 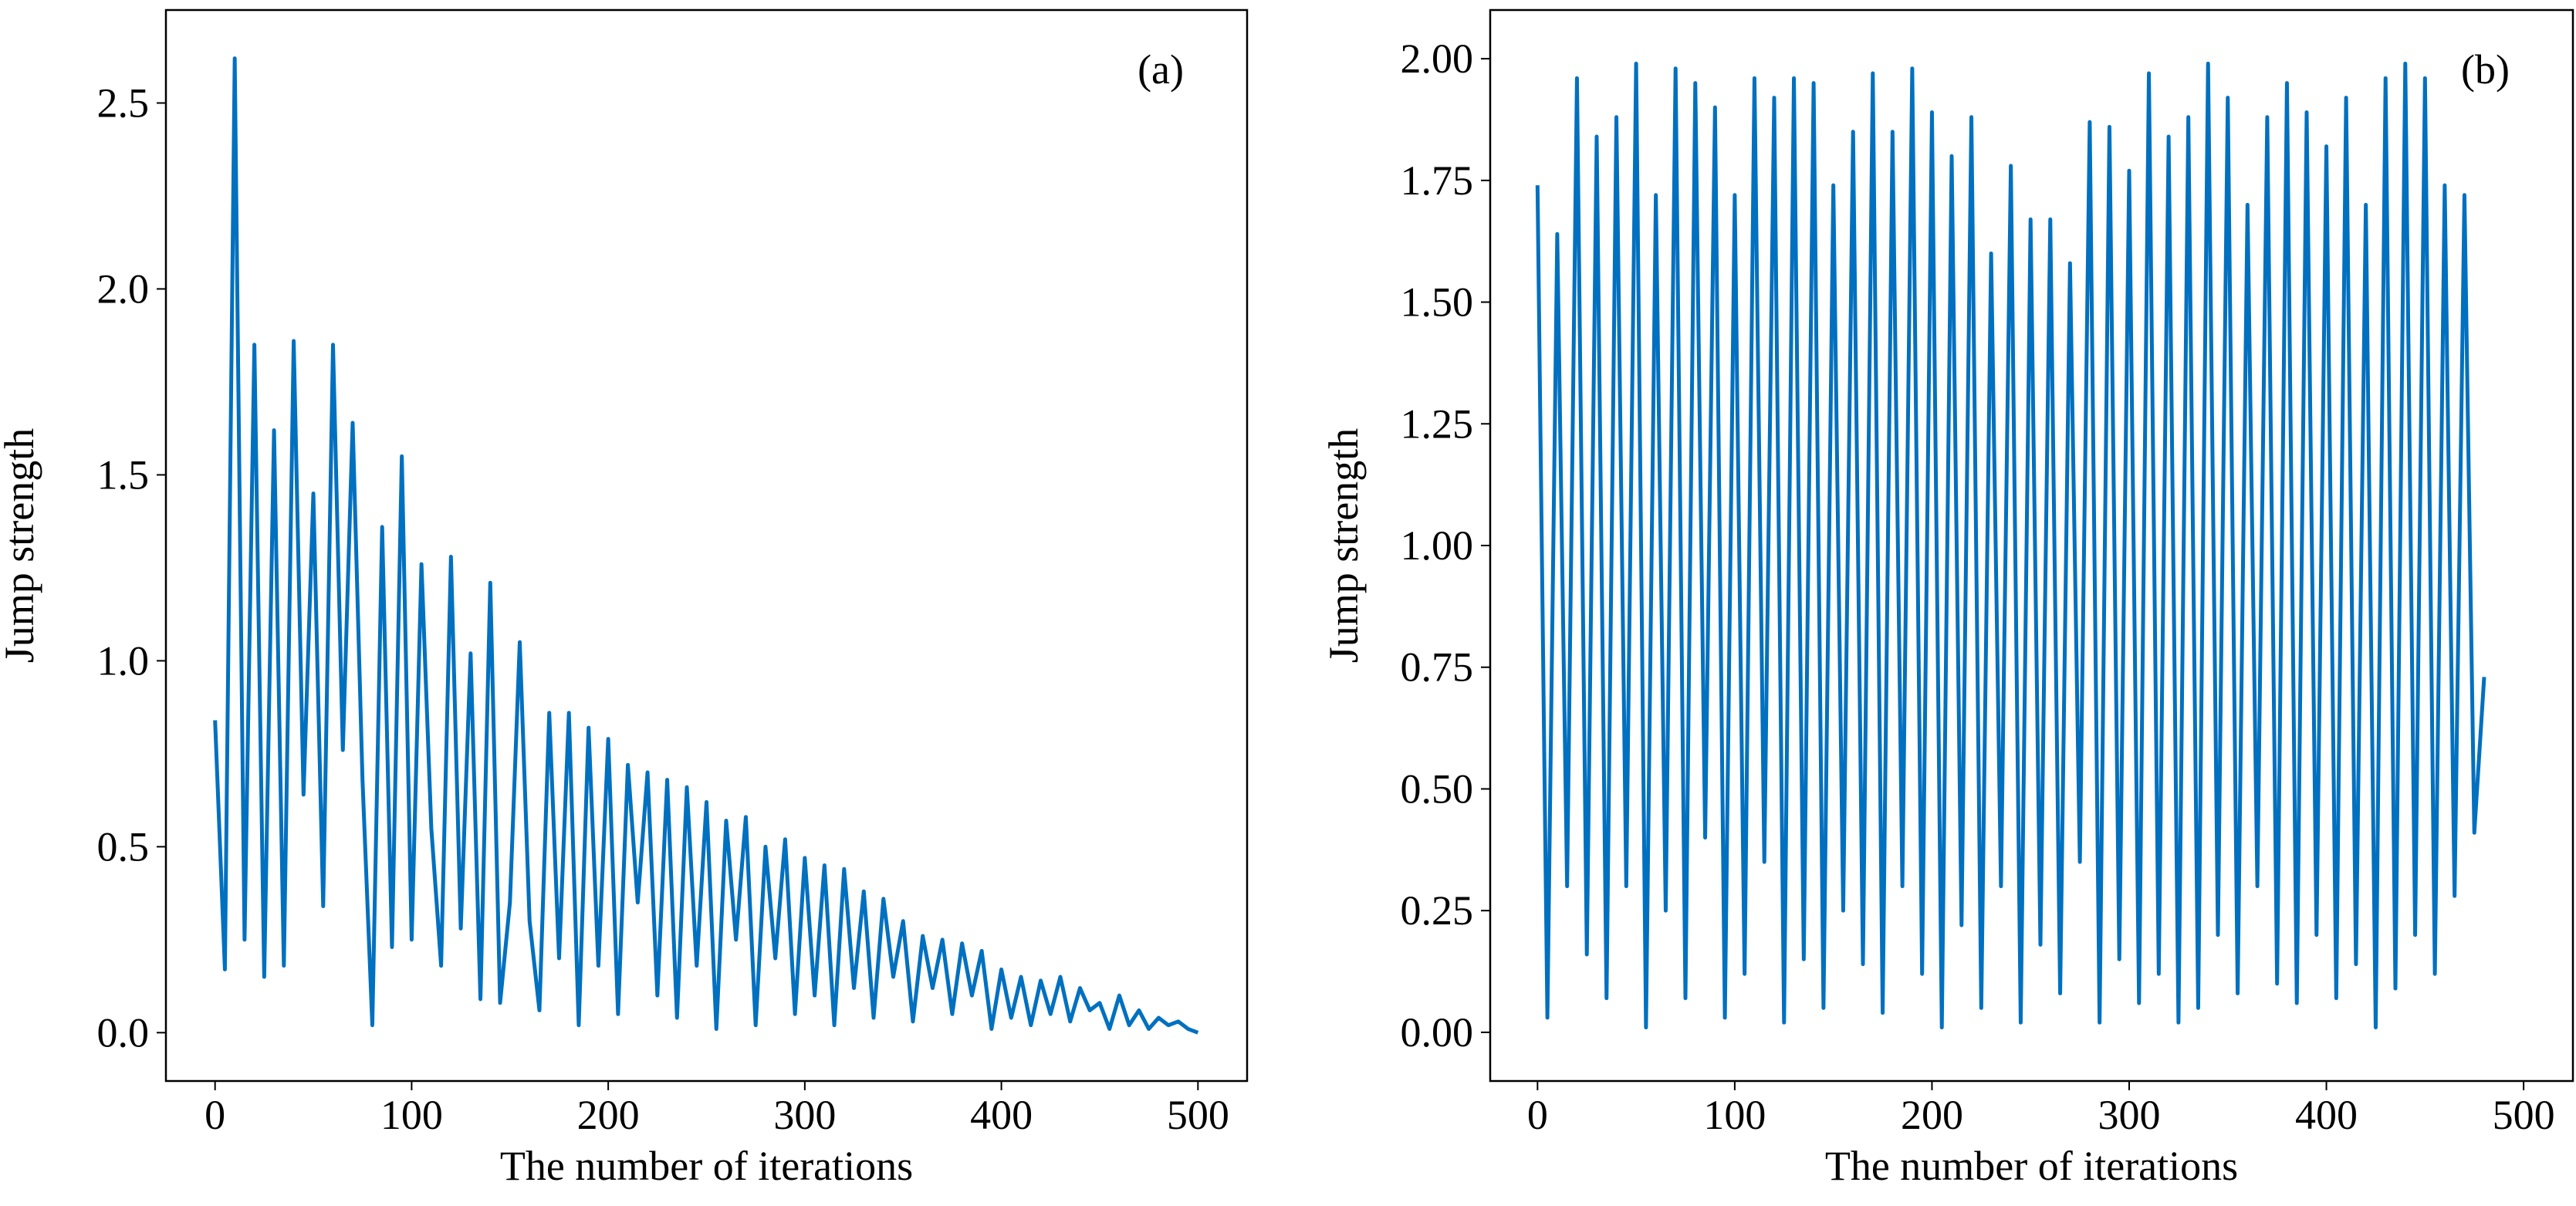 What do you see at coordinates (123, 846) in the screenshot?
I see `y-tick-label: 0.5` at bounding box center [123, 846].